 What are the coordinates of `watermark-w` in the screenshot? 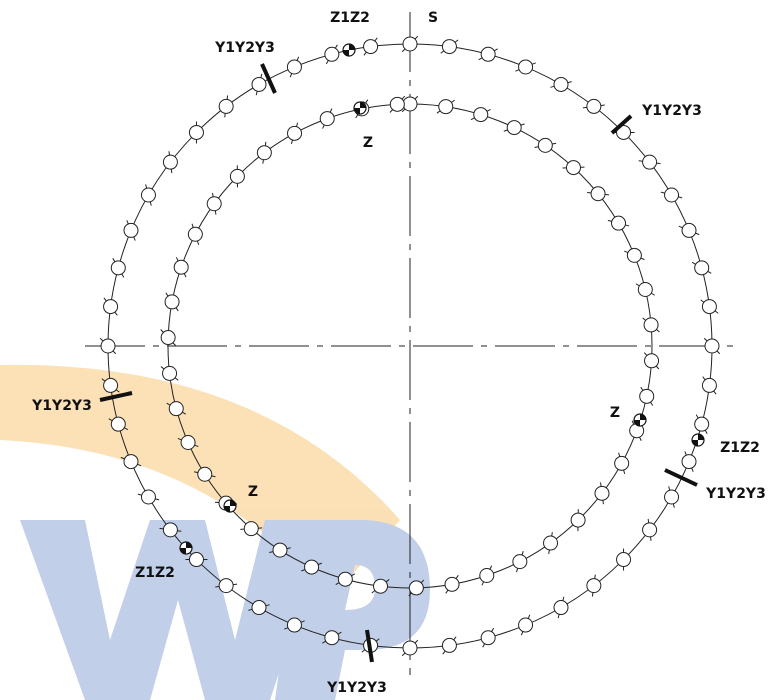 It's located at (175, 610).